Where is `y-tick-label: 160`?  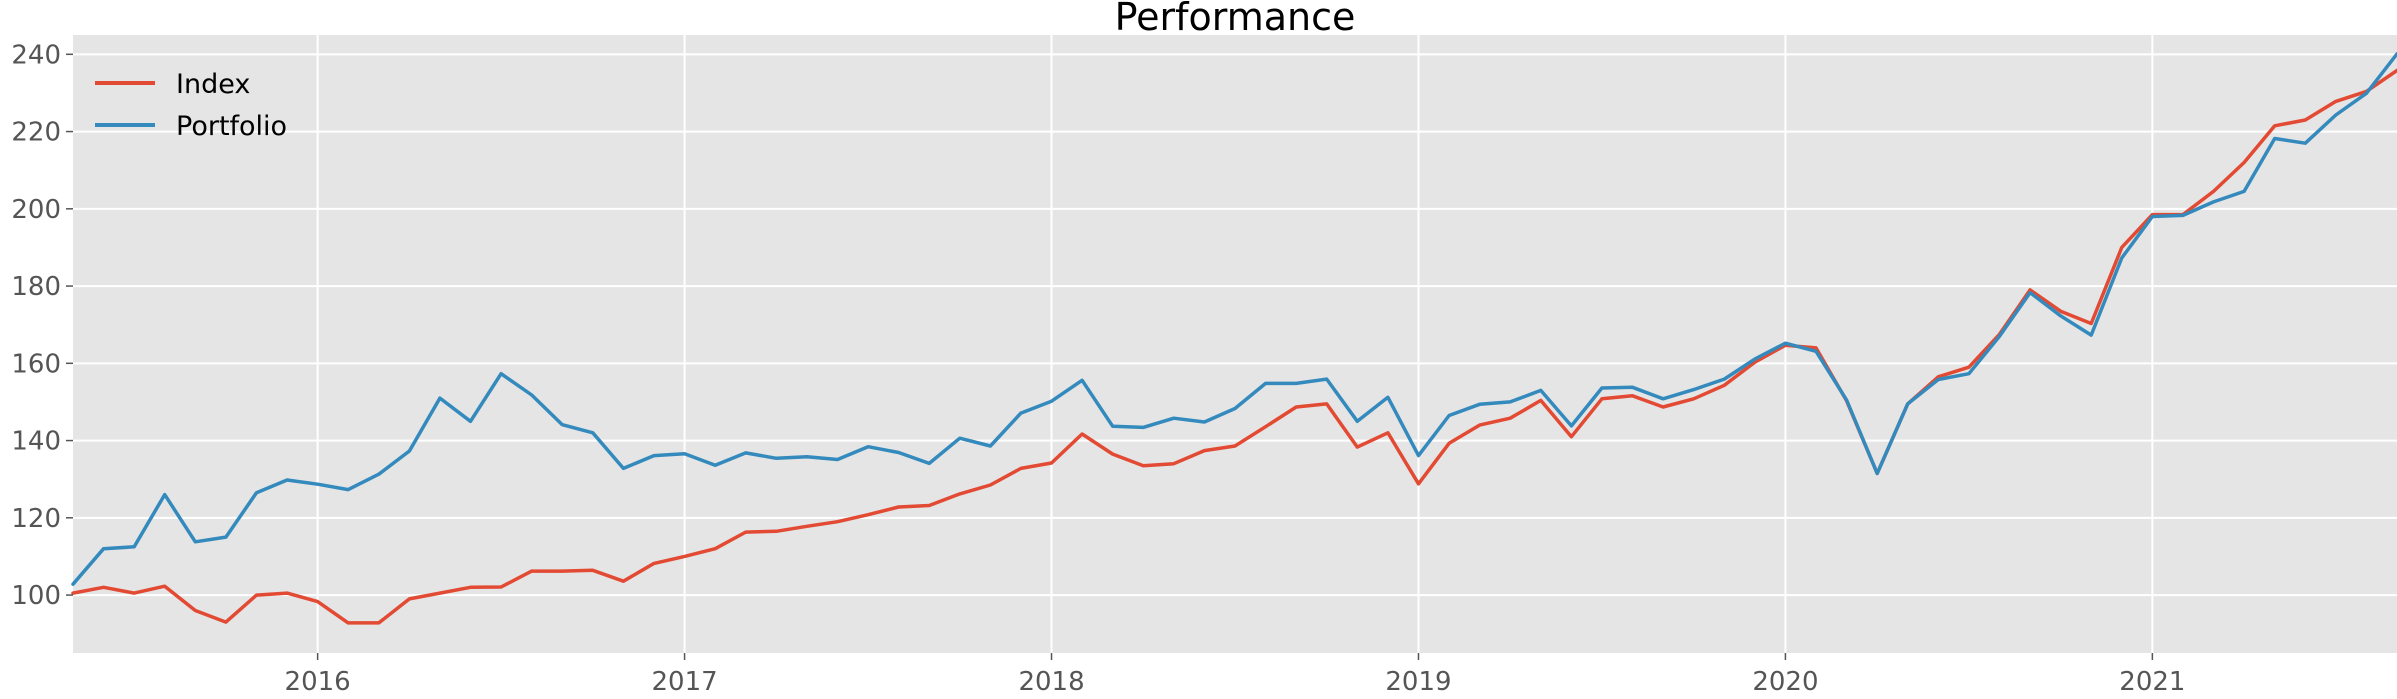
y-tick-label: 160 is located at coordinates (36, 364).